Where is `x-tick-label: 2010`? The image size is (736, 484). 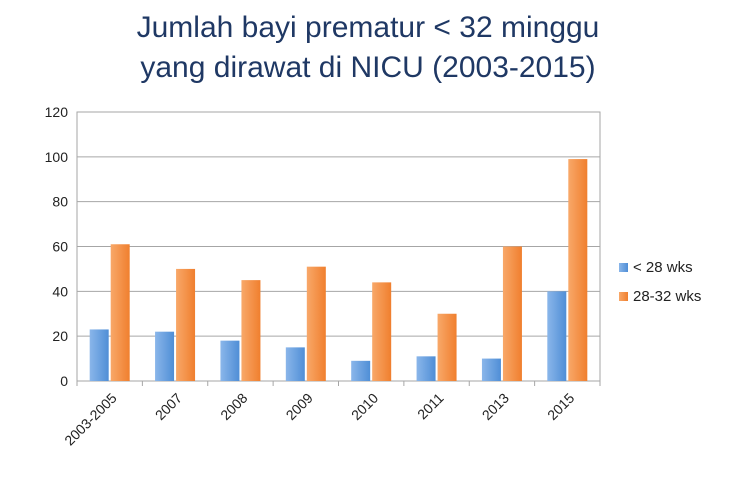
x-tick-label: 2010 is located at coordinates (364, 406).